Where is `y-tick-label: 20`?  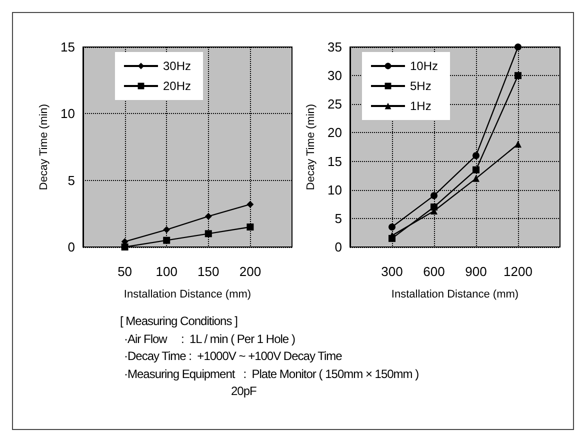
y-tick-label: 20 is located at coordinates (335, 132).